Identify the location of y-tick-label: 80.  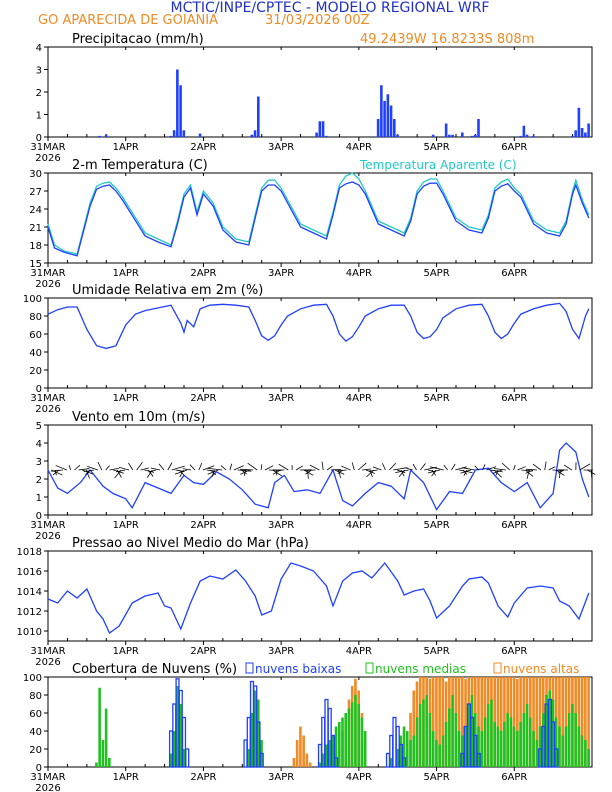
(35, 317).